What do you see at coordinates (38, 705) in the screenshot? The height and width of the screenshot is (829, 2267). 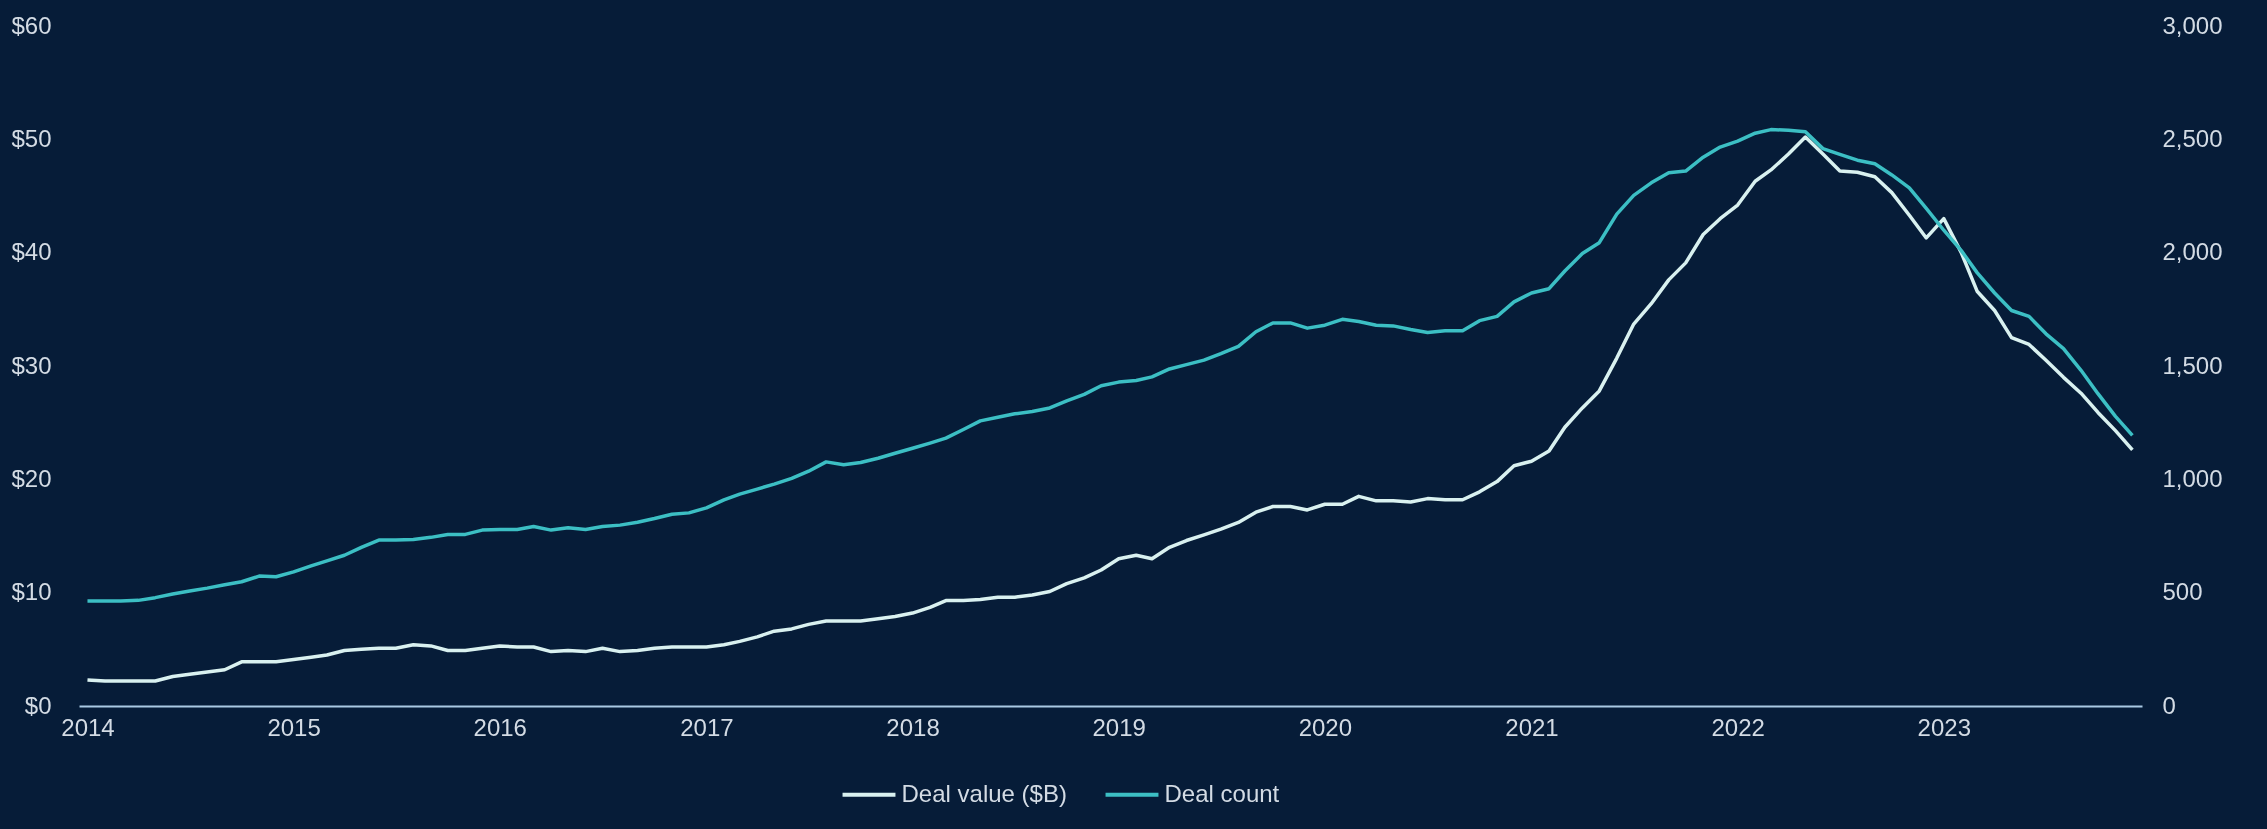 I see `y-tick-label: $0` at bounding box center [38, 705].